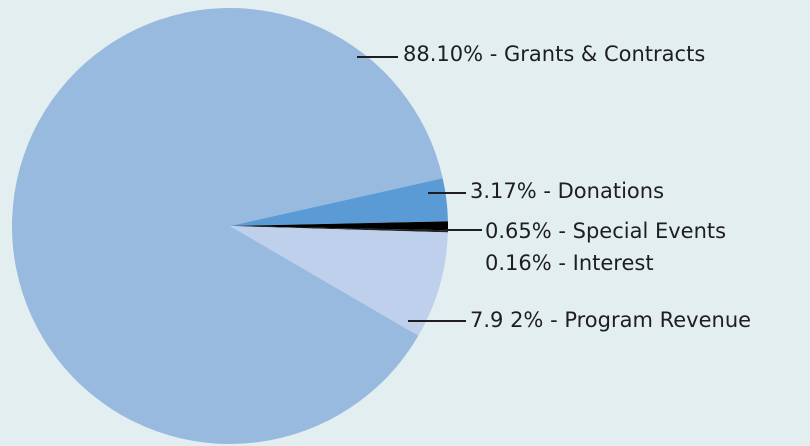 The height and width of the screenshot is (446, 810). I want to click on slice-label: 7.9 2% - Program Revenue, so click(610, 320).